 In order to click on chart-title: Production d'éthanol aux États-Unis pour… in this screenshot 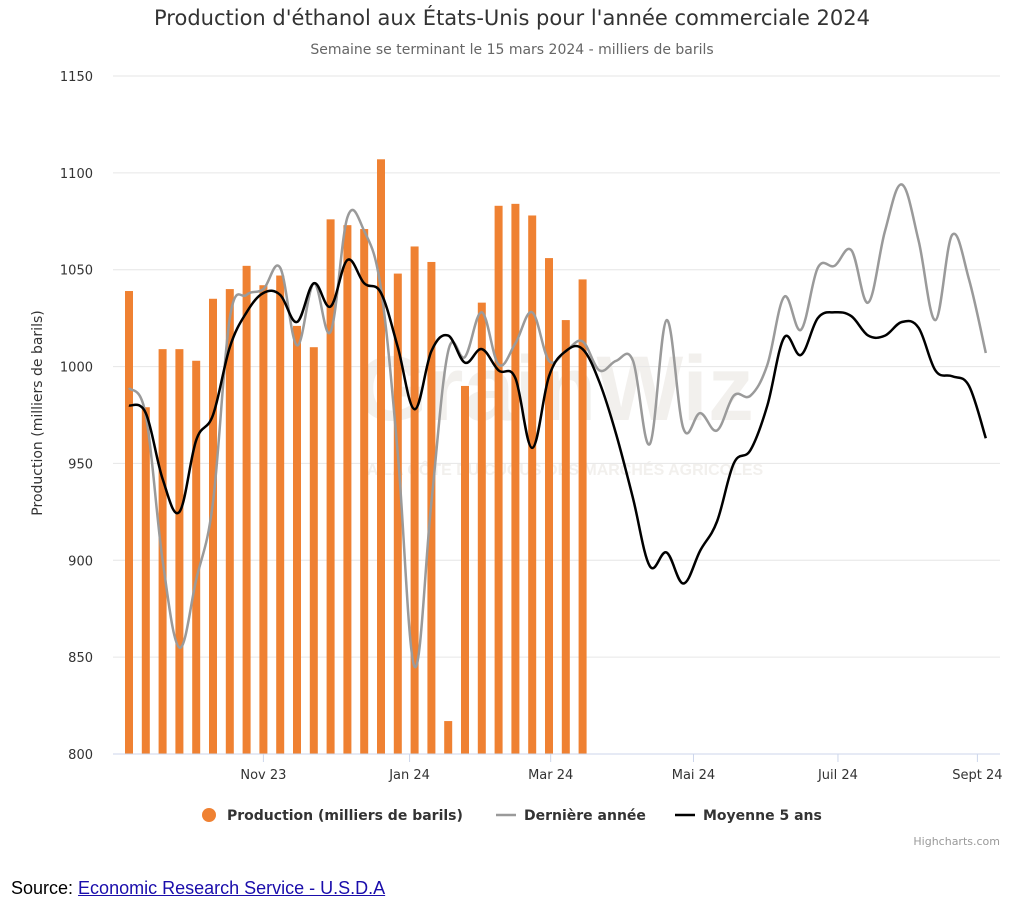, I will do `click(512, 17)`.